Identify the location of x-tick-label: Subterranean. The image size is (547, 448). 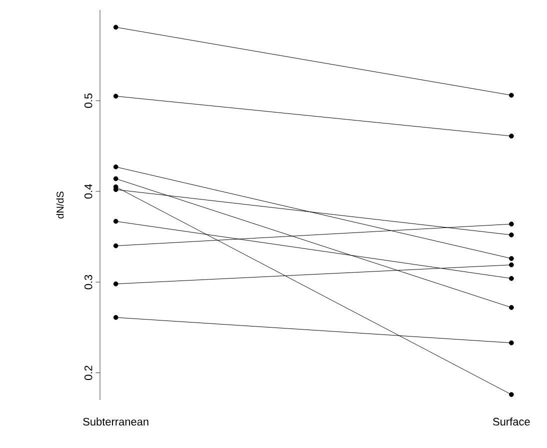
(115, 422).